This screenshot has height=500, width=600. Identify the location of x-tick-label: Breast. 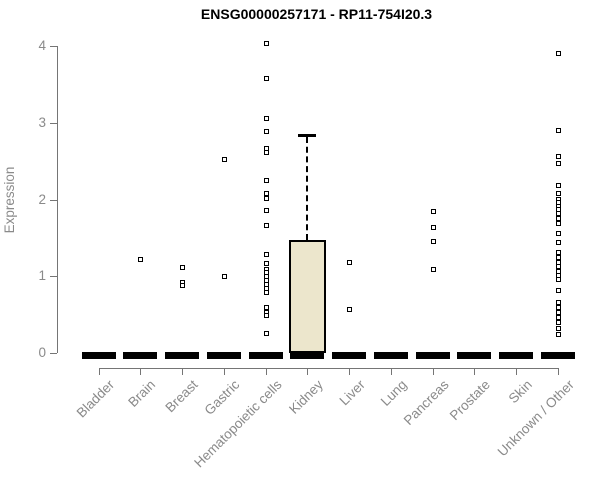
(181, 396).